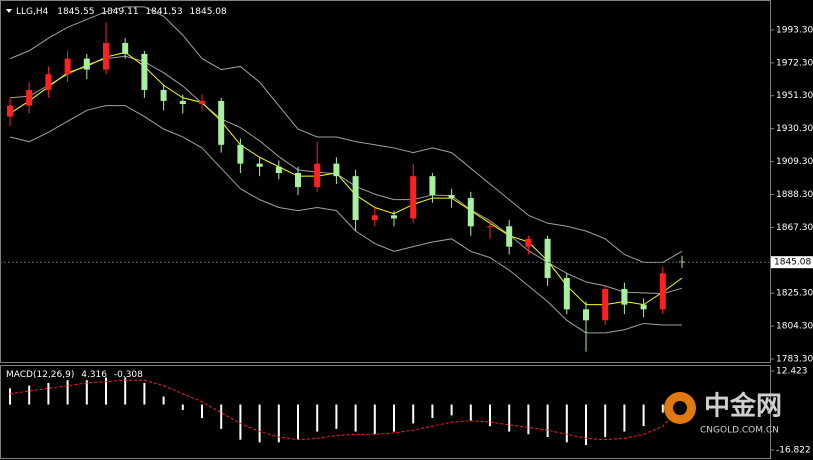 This screenshot has width=813, height=460. I want to click on y-tick-label: 1930.30, so click(794, 129).